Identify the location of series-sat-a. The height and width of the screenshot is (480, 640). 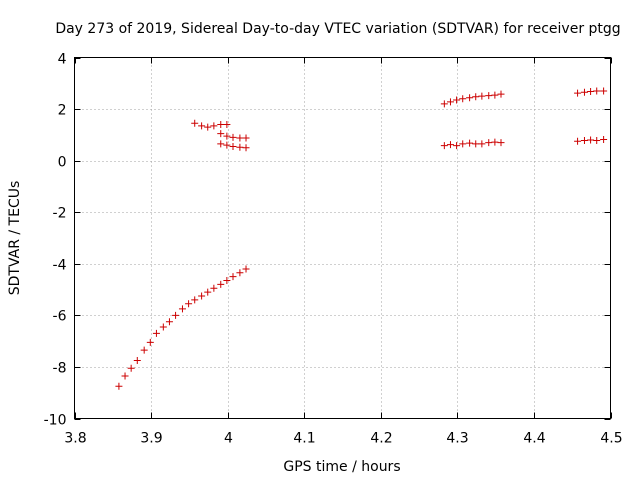
(182, 327).